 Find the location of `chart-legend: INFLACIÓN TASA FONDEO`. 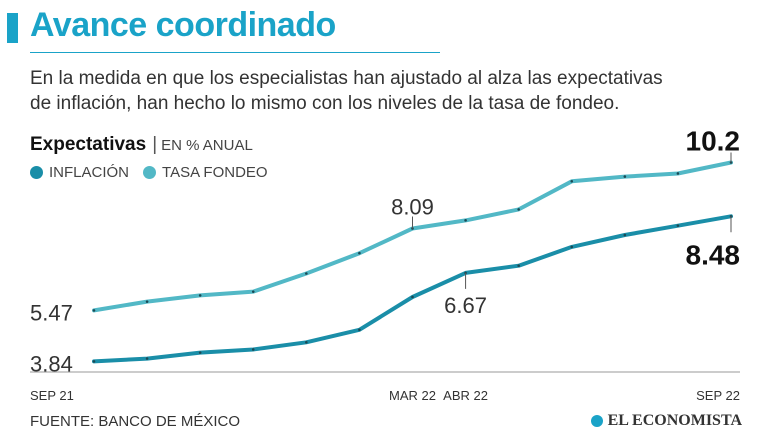

chart-legend: INFLACIÓN TASA FONDEO is located at coordinates (156, 172).